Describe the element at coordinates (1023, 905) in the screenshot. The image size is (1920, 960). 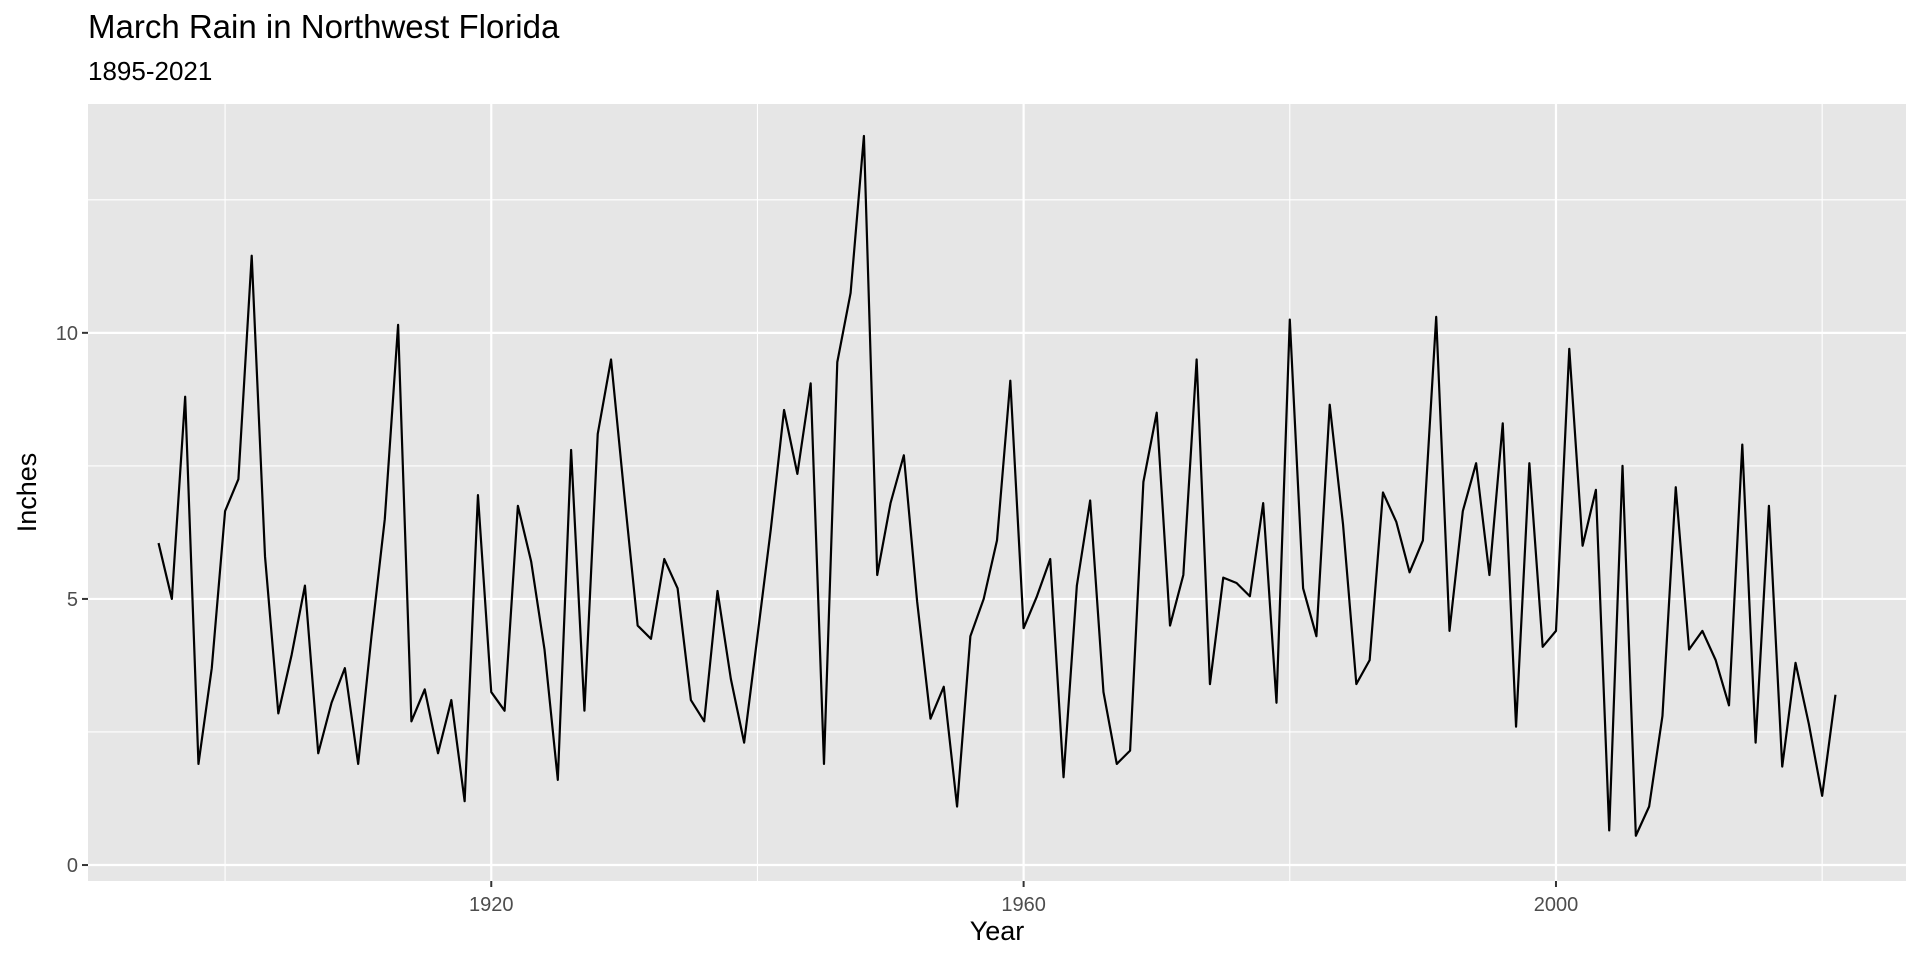
I see `x-tick-label: 1960` at that location.